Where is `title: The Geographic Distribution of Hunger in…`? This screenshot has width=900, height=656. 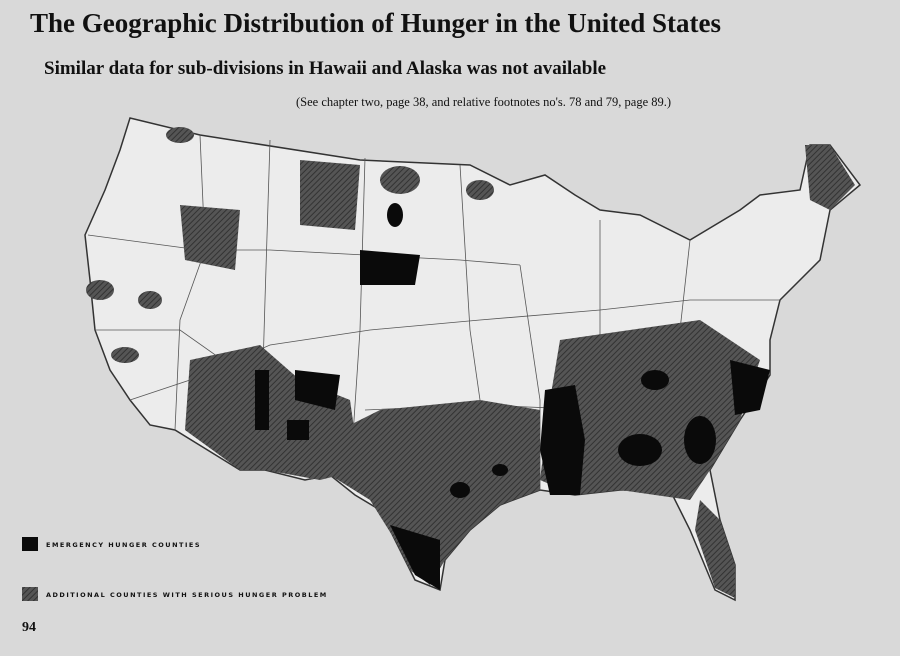 title: The Geographic Distribution of Hunger in… is located at coordinates (376, 23).